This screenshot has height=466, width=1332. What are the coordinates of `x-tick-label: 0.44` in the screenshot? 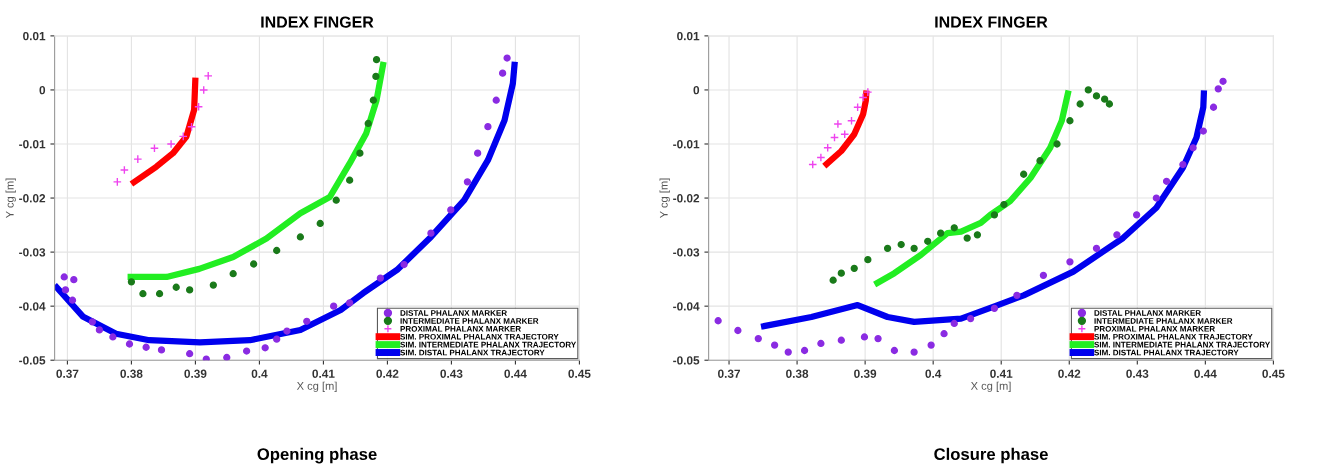 It's located at (1205, 373).